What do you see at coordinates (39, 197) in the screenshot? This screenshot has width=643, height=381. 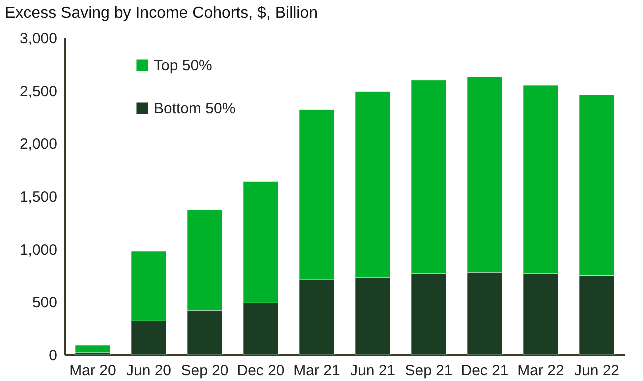 I see `y-tick-label: 1,500` at bounding box center [39, 197].